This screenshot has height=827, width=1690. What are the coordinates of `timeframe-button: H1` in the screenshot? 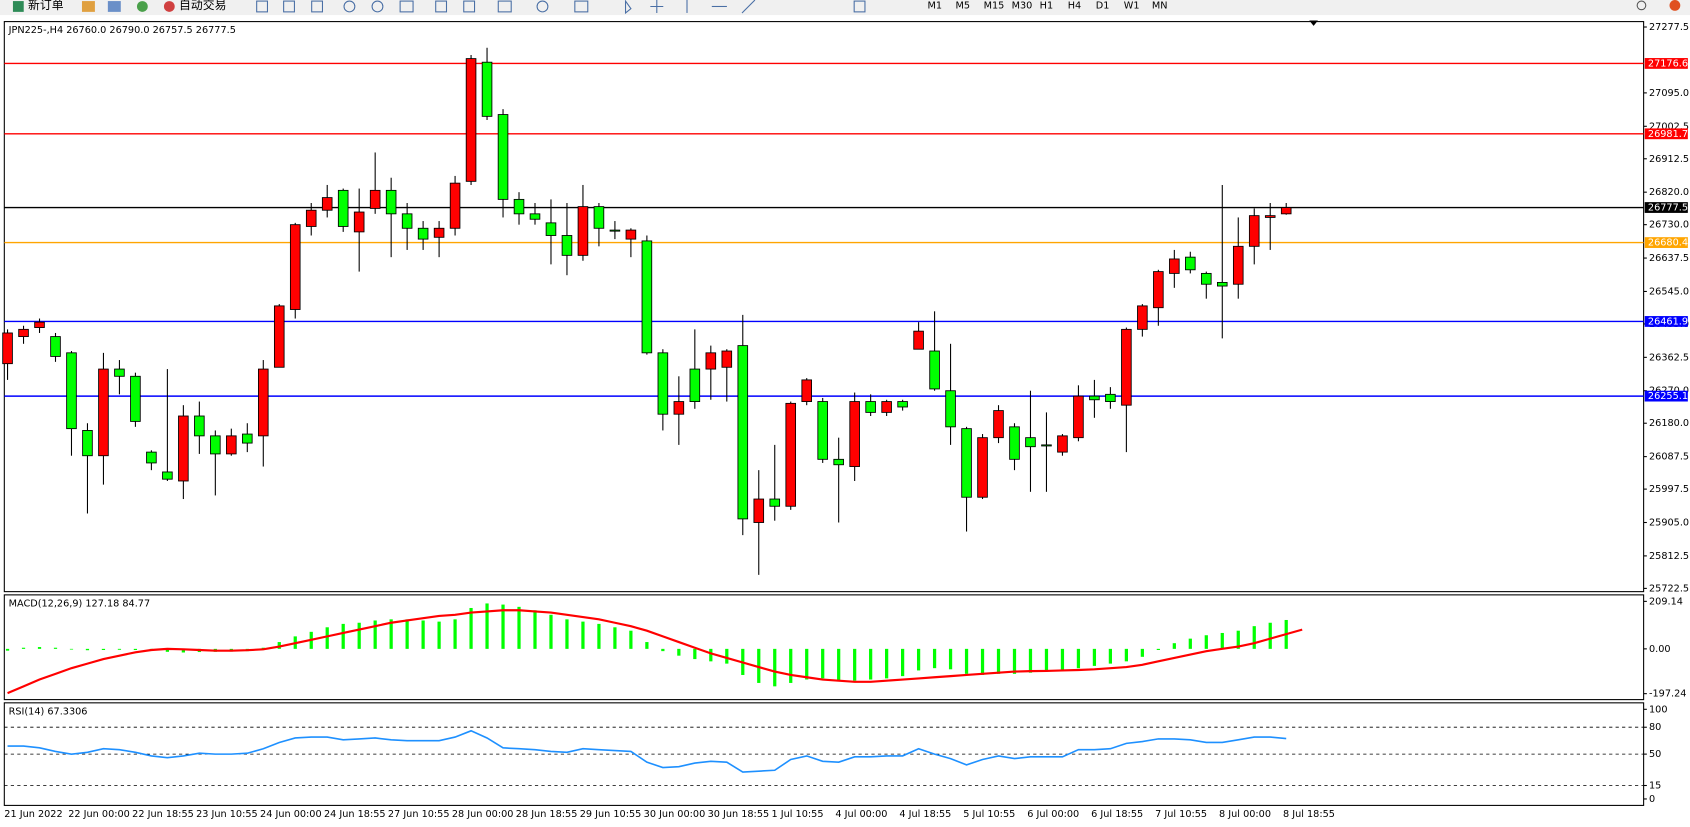 It's located at (1046, 5).